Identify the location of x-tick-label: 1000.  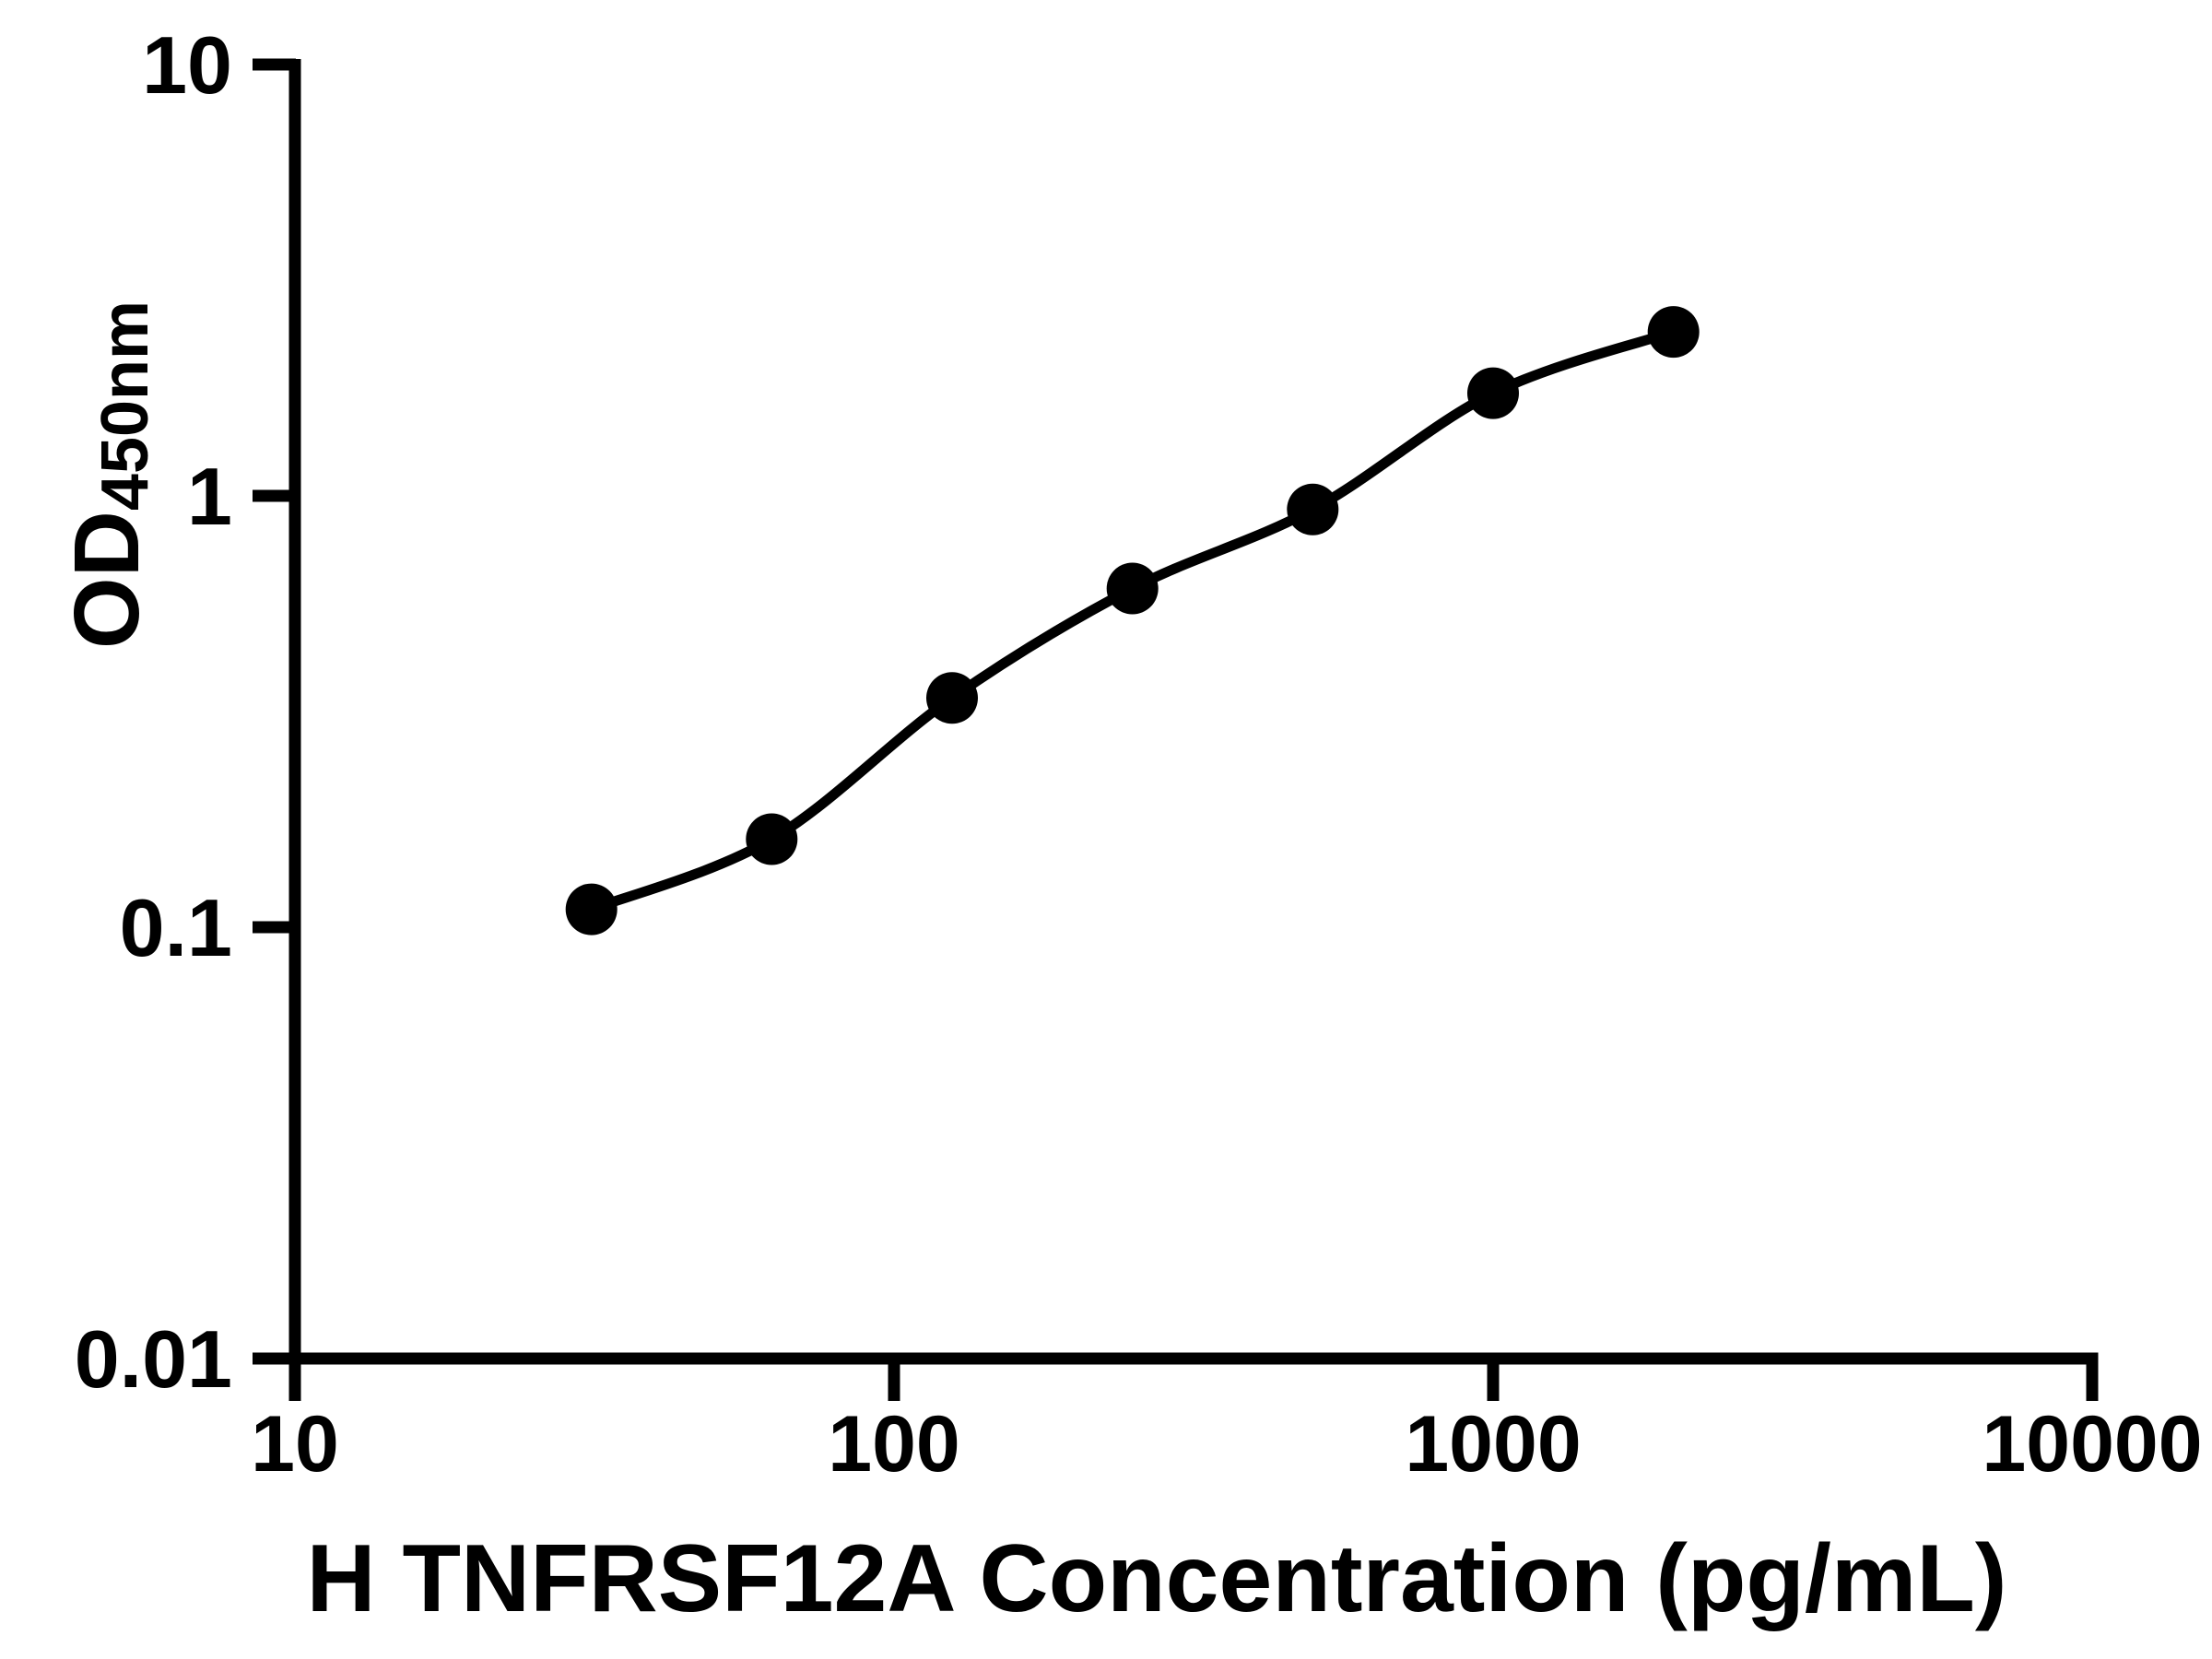
(1493, 1444).